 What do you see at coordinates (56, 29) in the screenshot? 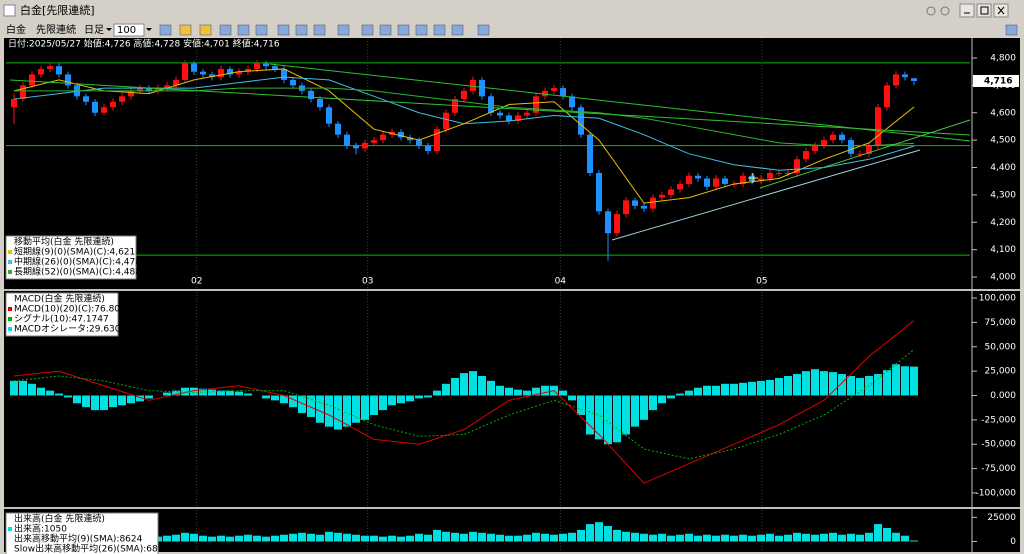
I see `contract-menu: 先限連続` at bounding box center [56, 29].